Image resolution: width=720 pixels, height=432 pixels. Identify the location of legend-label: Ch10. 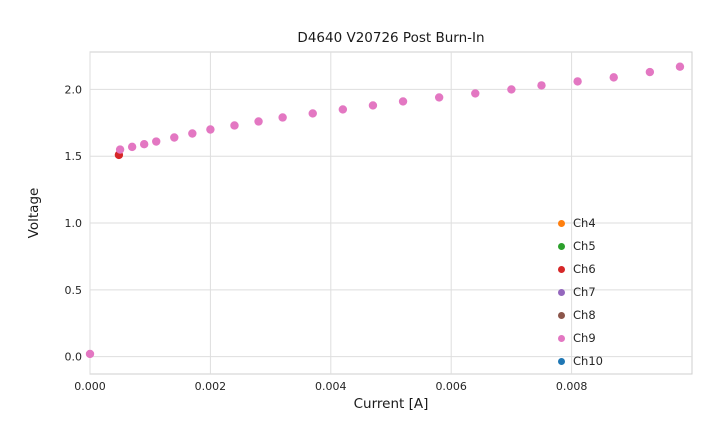
(588, 360).